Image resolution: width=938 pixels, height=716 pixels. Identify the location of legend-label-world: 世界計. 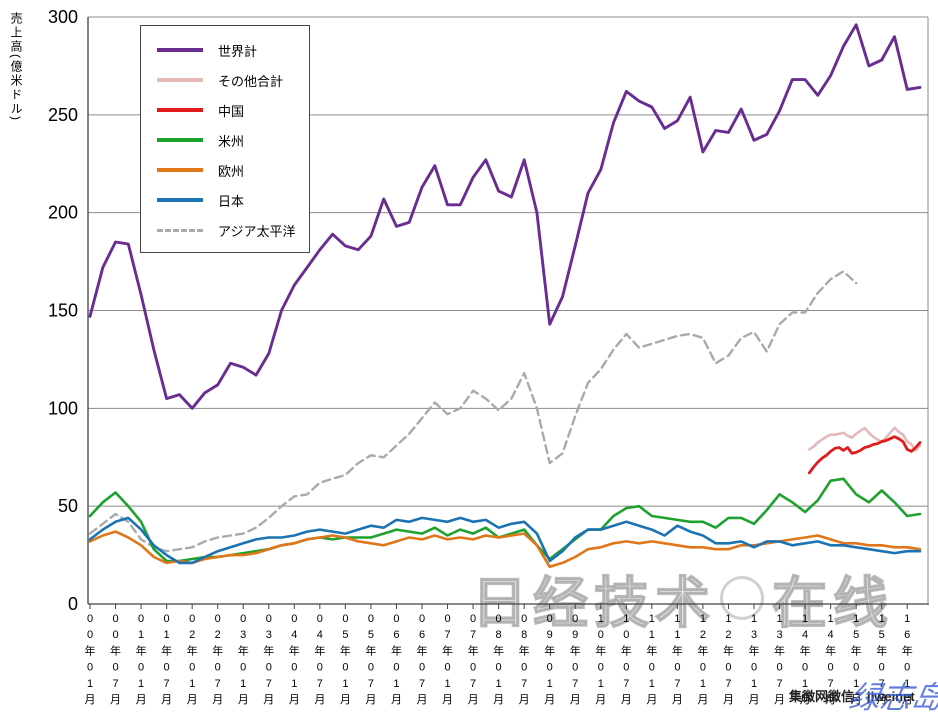
(238, 51).